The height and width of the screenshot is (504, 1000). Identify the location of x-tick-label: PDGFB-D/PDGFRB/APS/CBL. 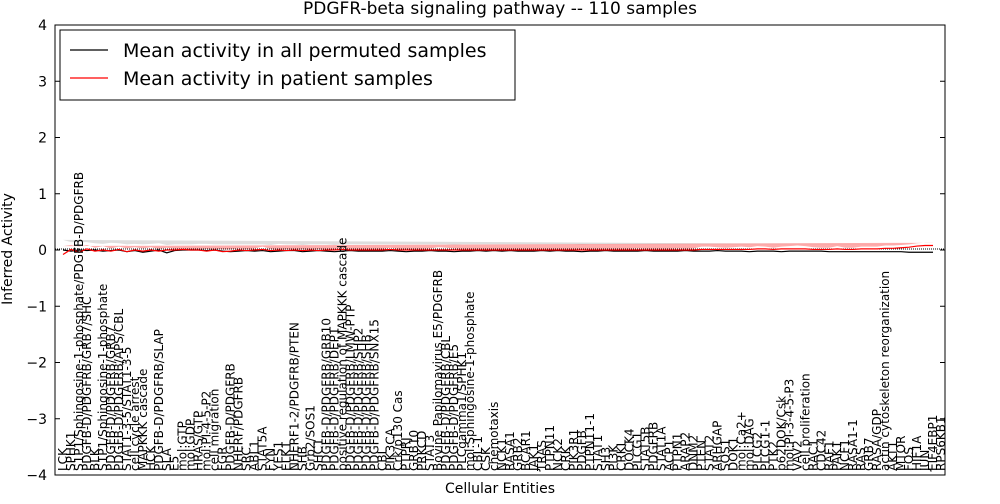
(119, 389).